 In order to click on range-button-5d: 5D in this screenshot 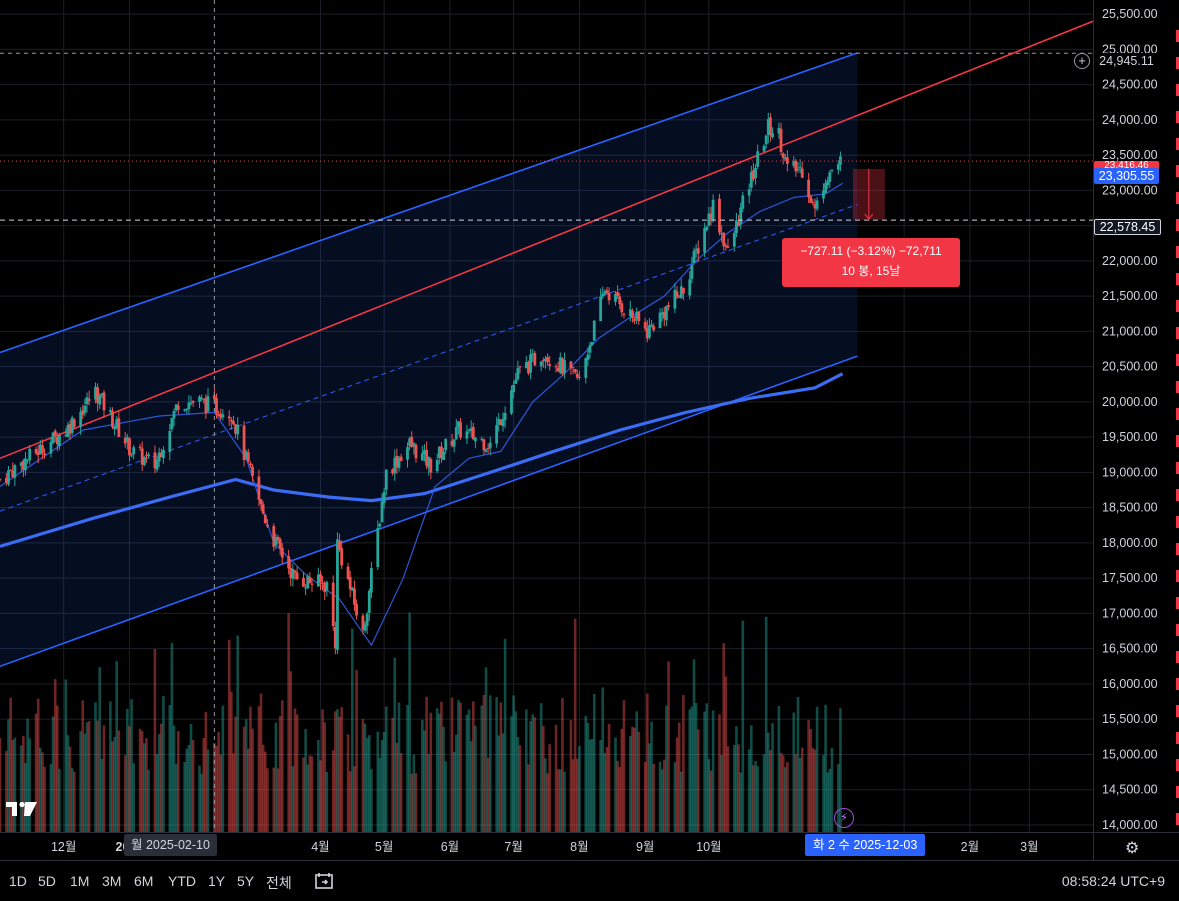, I will do `click(47, 881)`.